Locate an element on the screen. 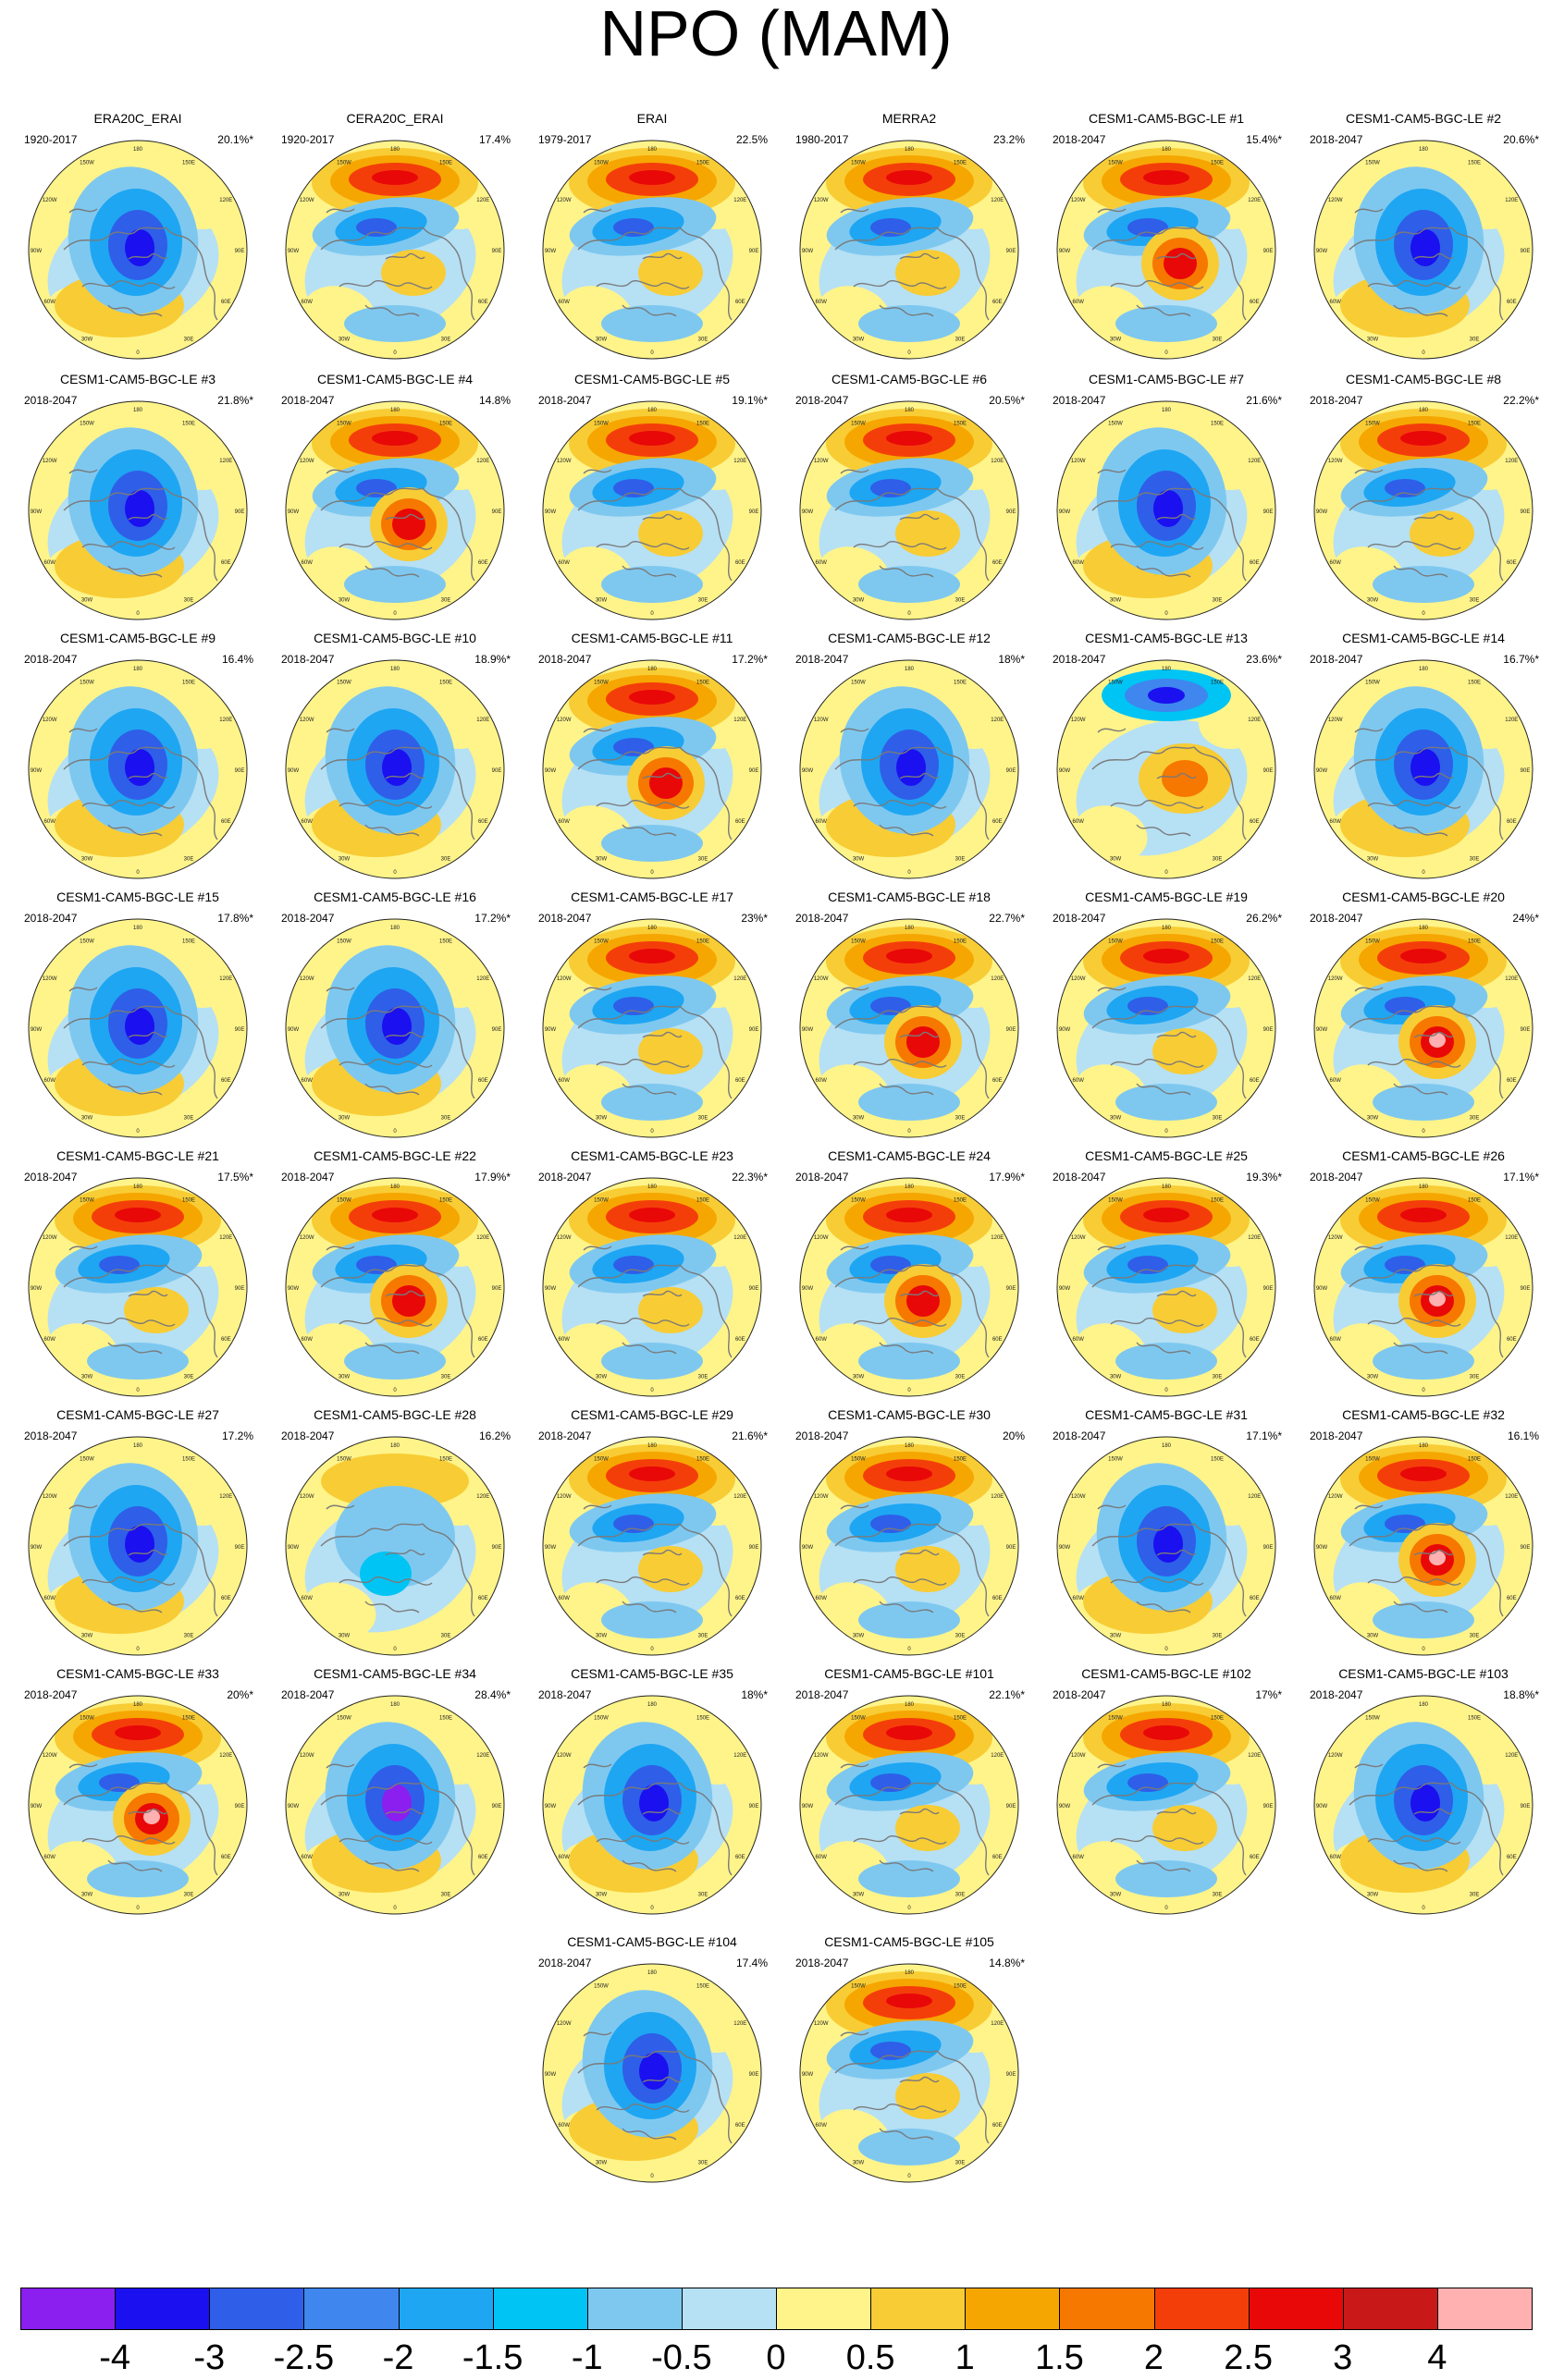 The width and height of the screenshot is (1552, 2380). panel-variance: 16.1% is located at coordinates (1523, 1435).